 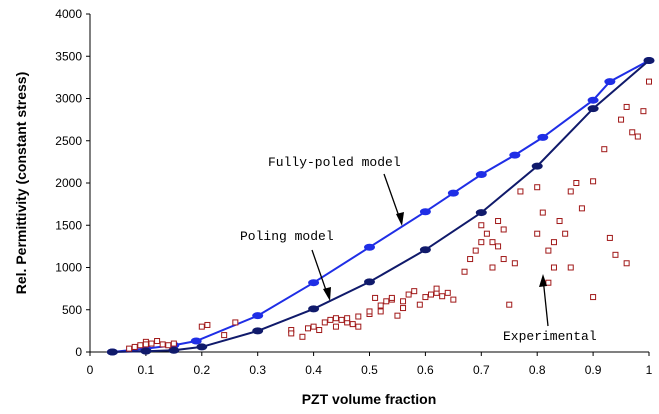 I want to click on annotation-experimental: Experimental, so click(x=550, y=336).